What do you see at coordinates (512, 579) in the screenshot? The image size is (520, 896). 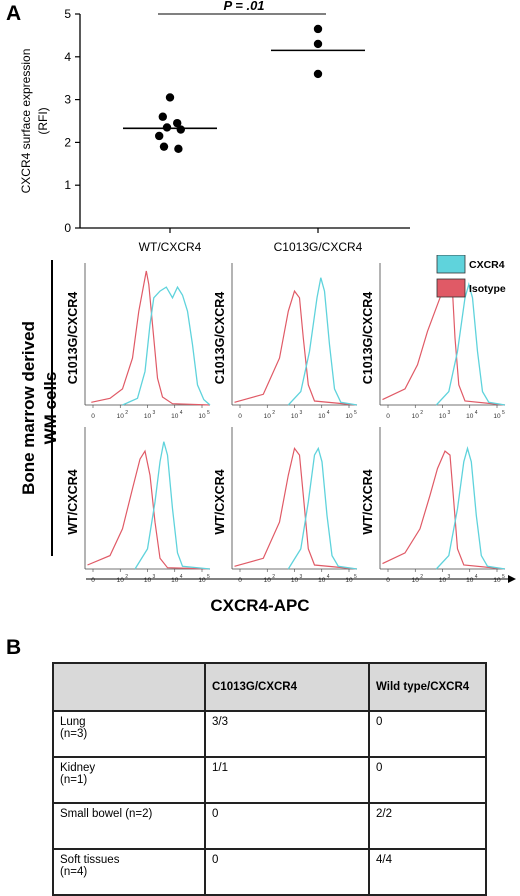 I see `x-arrow-head` at bounding box center [512, 579].